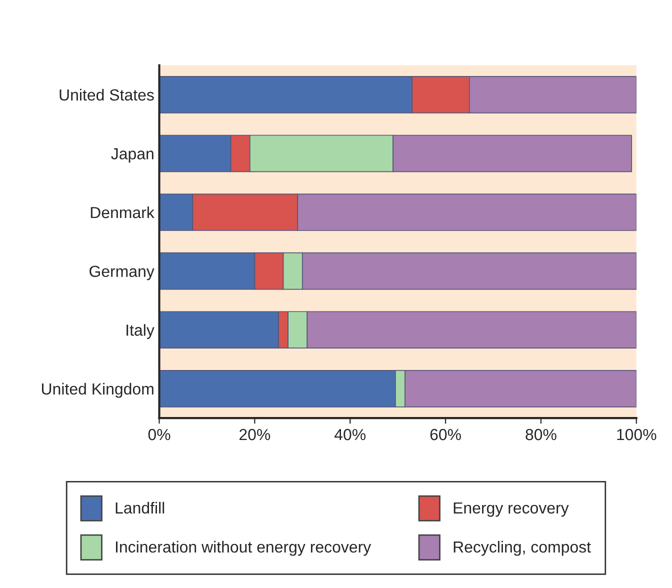 The height and width of the screenshot is (588, 672). I want to click on legend-label: Landfill, so click(140, 508).